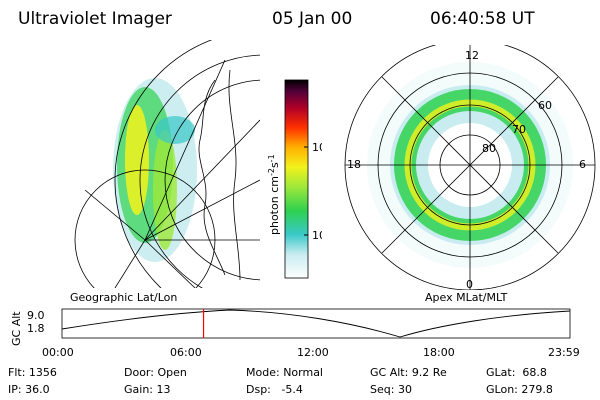  Describe the element at coordinates (545, 105) in the screenshot. I see `mlat-label-60: 60` at that location.